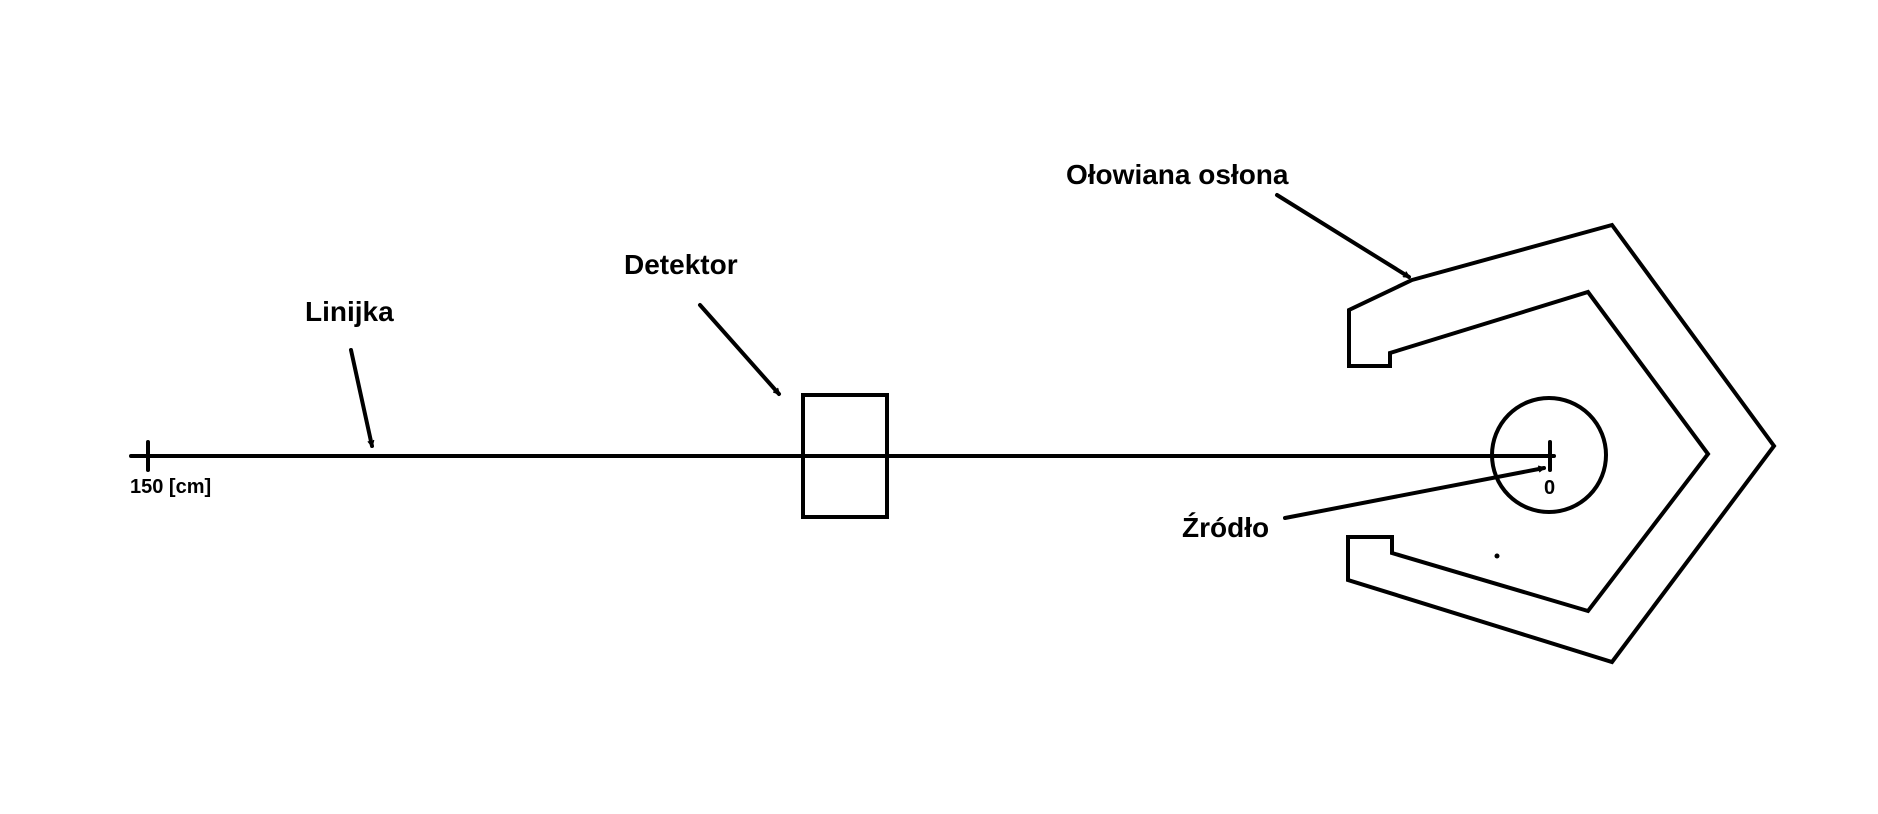  Describe the element at coordinates (1549, 455) in the screenshot. I see `source-circle` at that location.